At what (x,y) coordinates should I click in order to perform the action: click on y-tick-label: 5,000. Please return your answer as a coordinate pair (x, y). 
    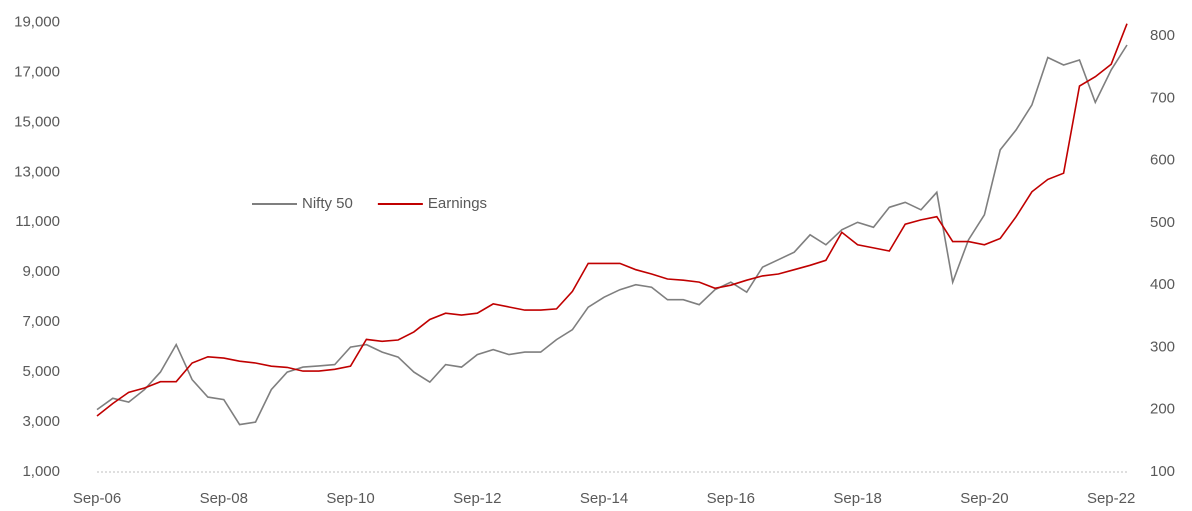
    Looking at the image, I should click on (41, 371).